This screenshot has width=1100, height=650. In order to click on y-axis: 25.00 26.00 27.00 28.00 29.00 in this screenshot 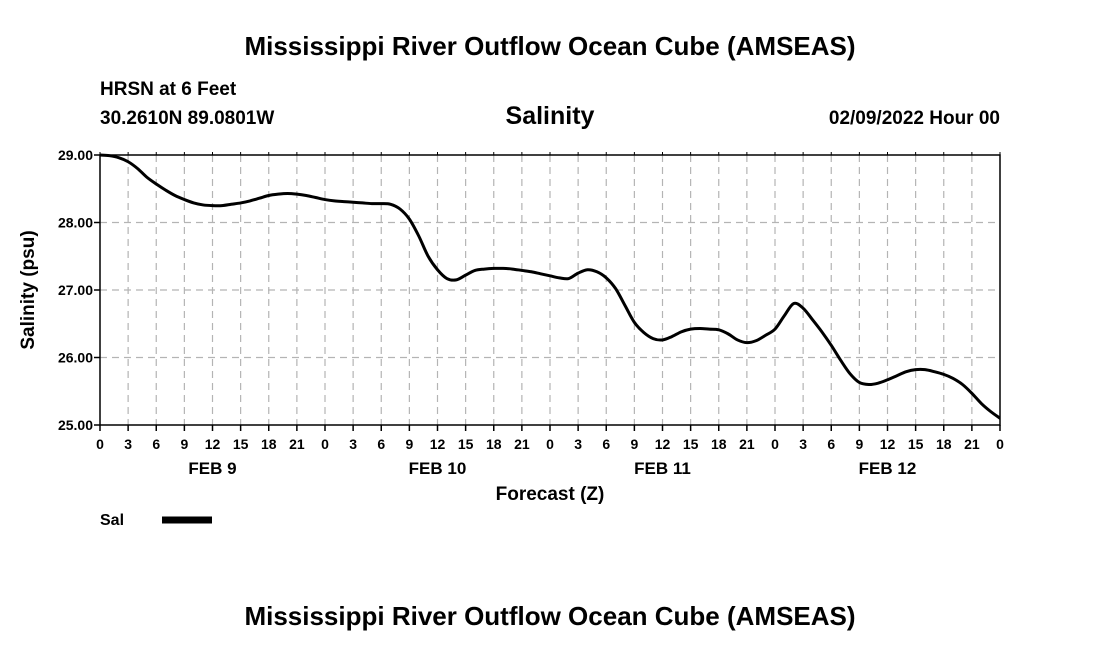, I will do `click(79, 290)`.